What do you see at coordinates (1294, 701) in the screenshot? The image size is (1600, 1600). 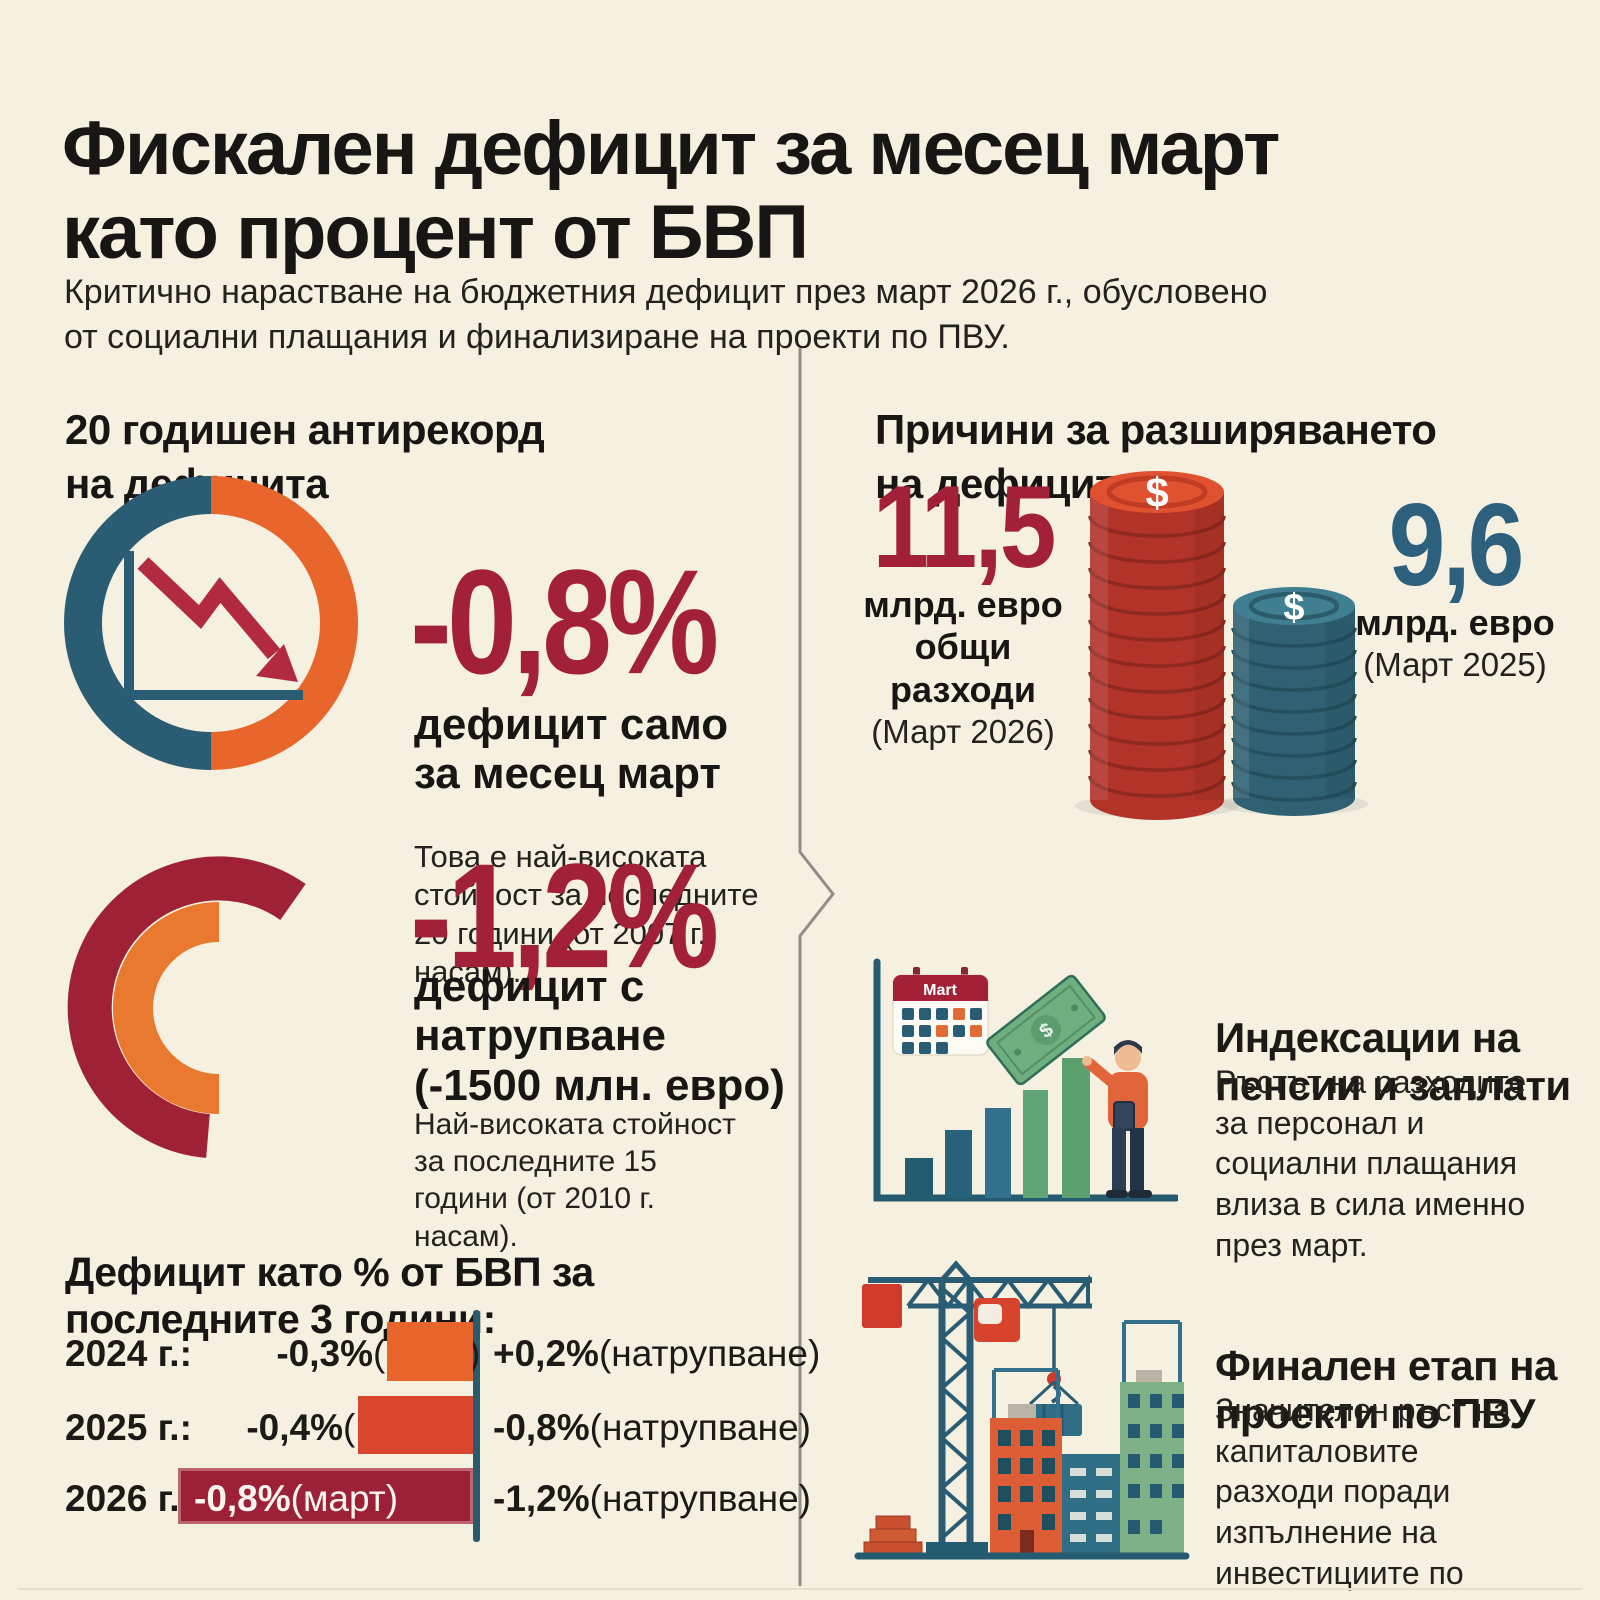 I see `coin-stack-teal-icon: $` at bounding box center [1294, 701].